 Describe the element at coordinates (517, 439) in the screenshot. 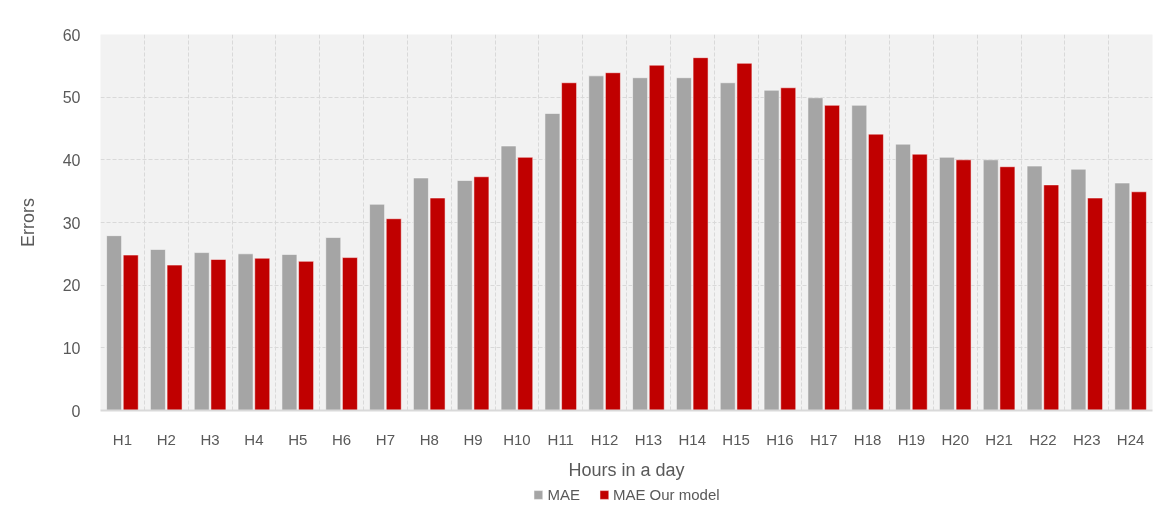

I see `x-tick-label: H10` at that location.